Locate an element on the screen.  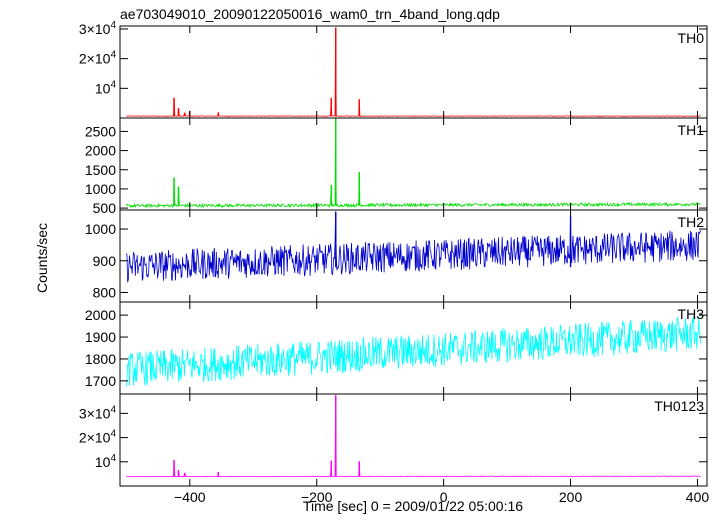
series-line-th1 is located at coordinates (413, 163).